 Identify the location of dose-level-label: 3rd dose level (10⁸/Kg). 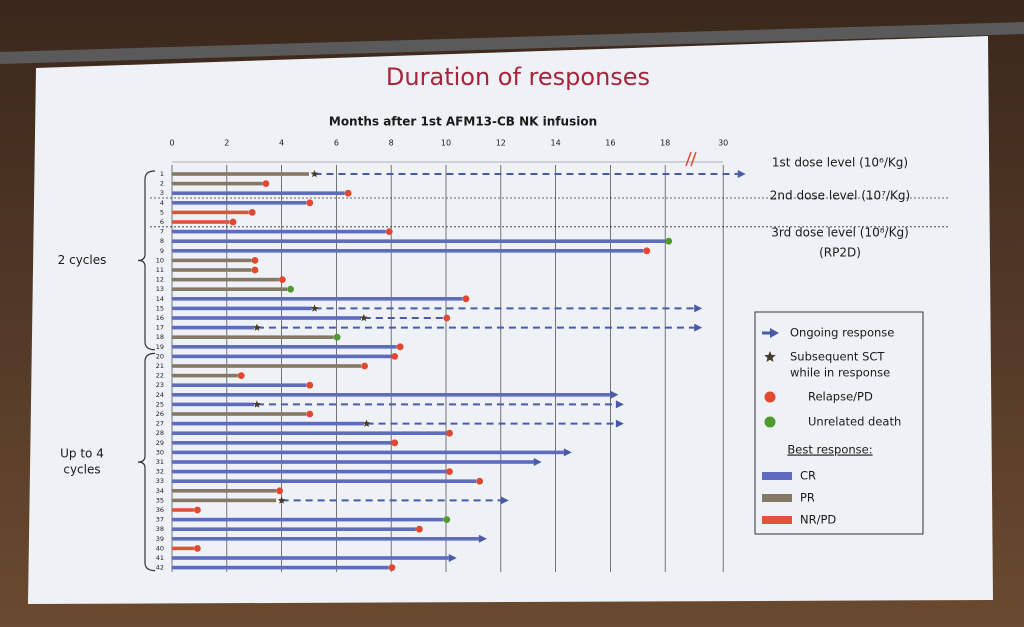
(840, 233).